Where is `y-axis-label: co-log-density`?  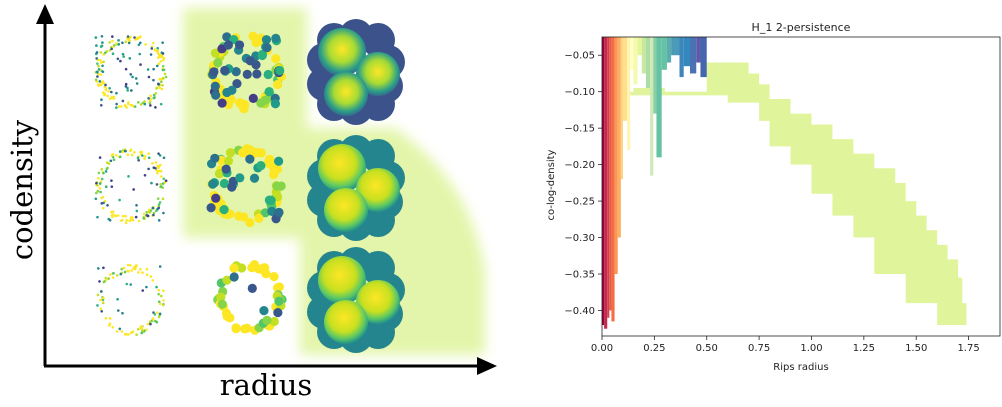
y-axis-label: co-log-density is located at coordinates (551, 184).